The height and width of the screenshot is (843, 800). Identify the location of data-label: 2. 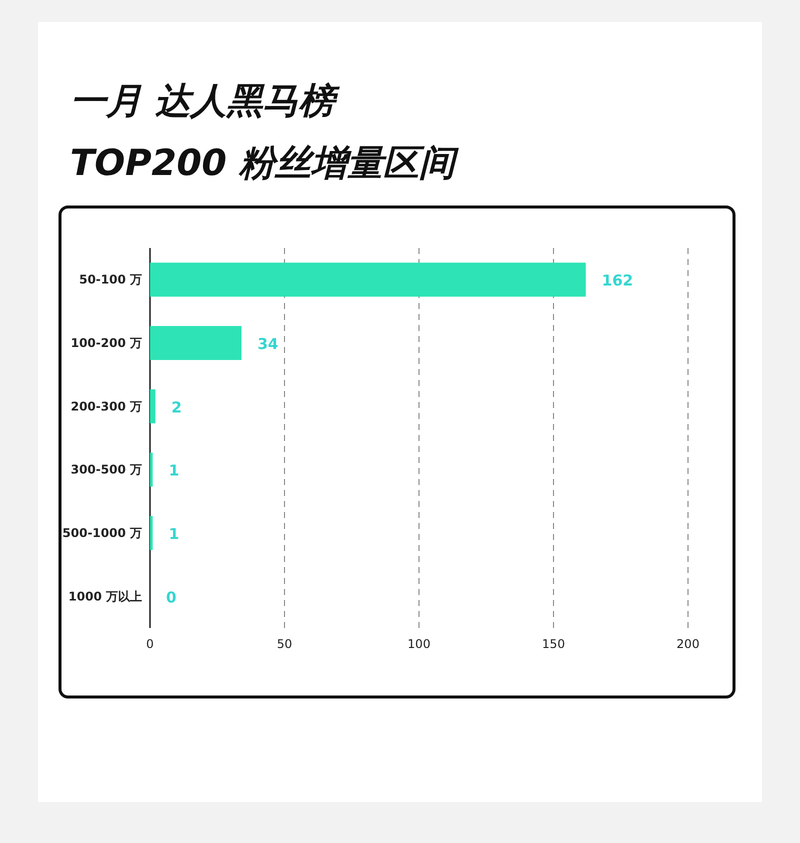
(176, 407).